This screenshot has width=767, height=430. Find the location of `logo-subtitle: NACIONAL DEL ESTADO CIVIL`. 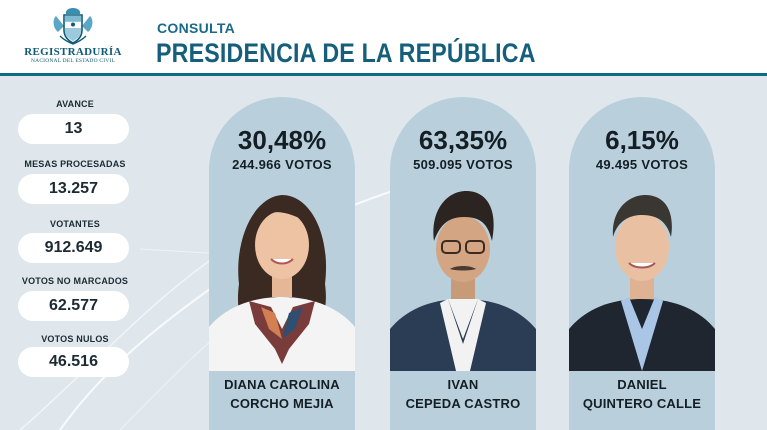

logo-subtitle: NACIONAL DEL ESTADO CIVIL is located at coordinates (73, 61).